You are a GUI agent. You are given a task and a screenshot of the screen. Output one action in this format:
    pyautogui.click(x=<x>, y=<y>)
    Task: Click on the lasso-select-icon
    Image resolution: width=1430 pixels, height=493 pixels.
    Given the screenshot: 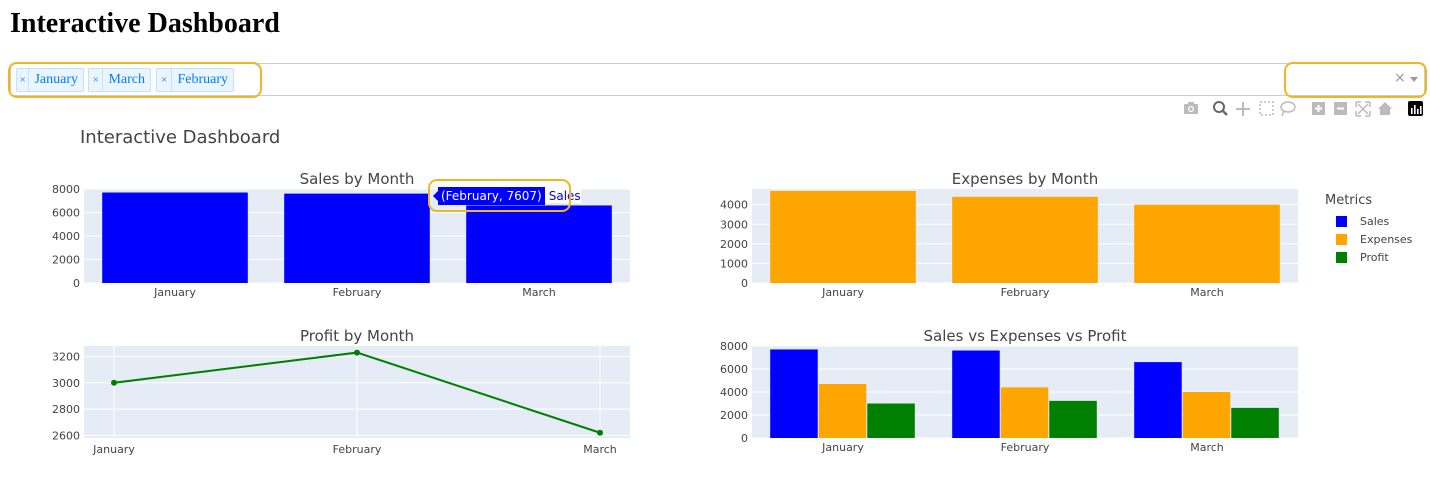 What is the action you would take?
    pyautogui.click(x=1288, y=109)
    